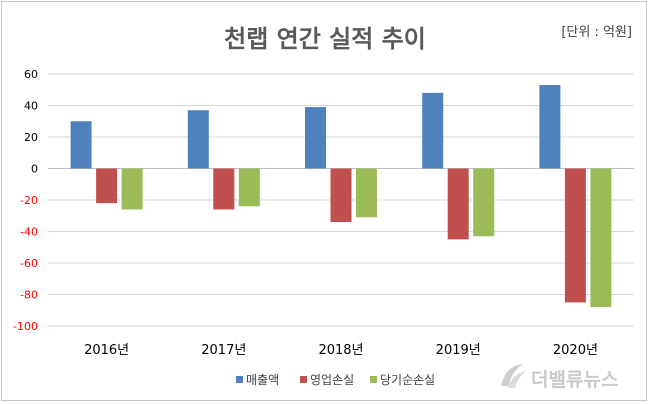 The height and width of the screenshot is (404, 650). What do you see at coordinates (223, 350) in the screenshot?
I see `x-tick-label: 2017년` at bounding box center [223, 350].